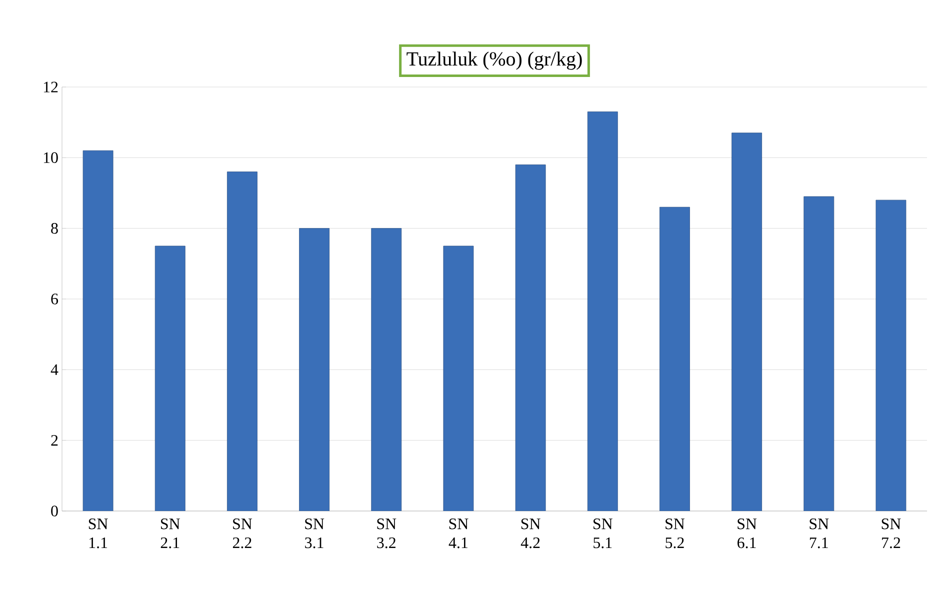  What do you see at coordinates (54, 511) in the screenshot?
I see `y-tick-label: 0` at bounding box center [54, 511].